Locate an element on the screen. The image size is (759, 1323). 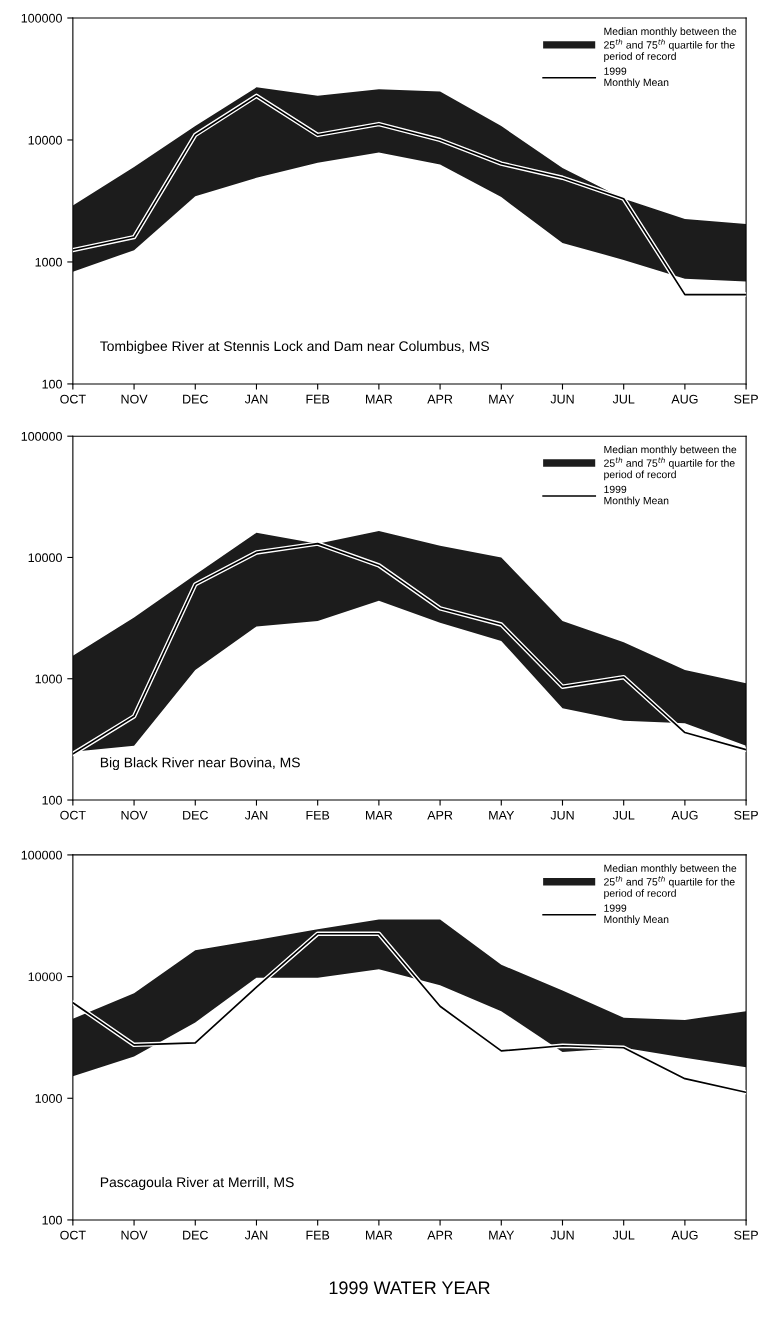
annotation: Tombigbee River at Stennis Lock and Dam near Columbus, MS is located at coordinates (294, 347).